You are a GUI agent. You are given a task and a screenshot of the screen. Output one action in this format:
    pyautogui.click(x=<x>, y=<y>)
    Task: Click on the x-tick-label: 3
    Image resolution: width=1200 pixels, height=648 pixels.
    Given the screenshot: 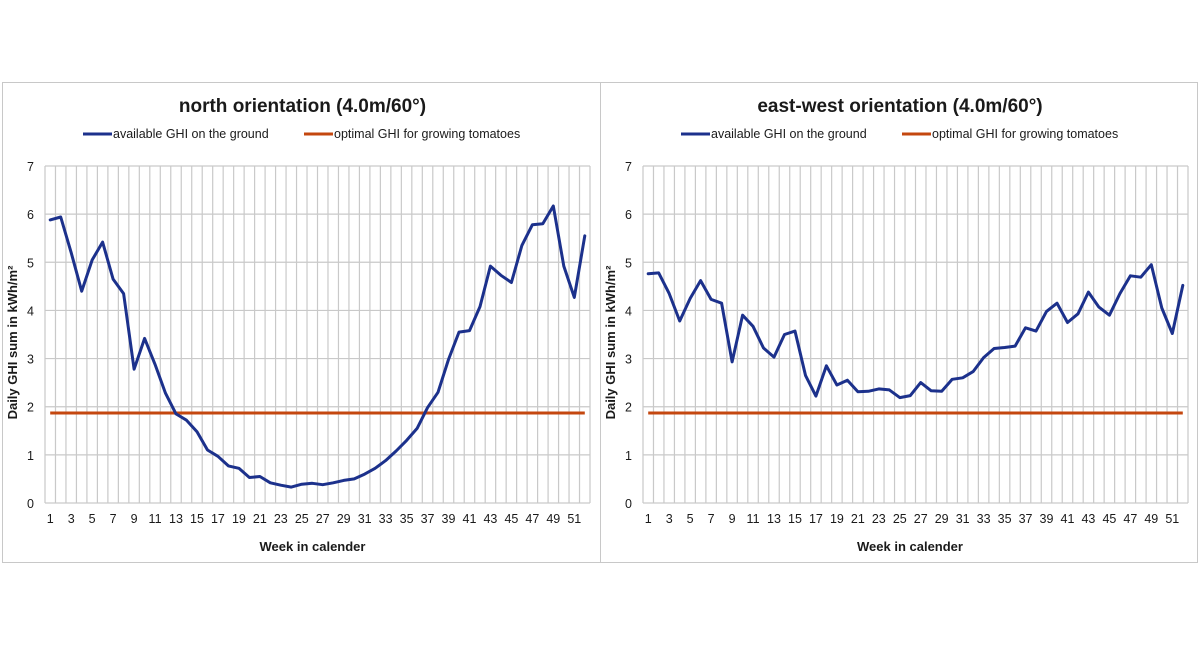 What is the action you would take?
    pyautogui.click(x=669, y=519)
    